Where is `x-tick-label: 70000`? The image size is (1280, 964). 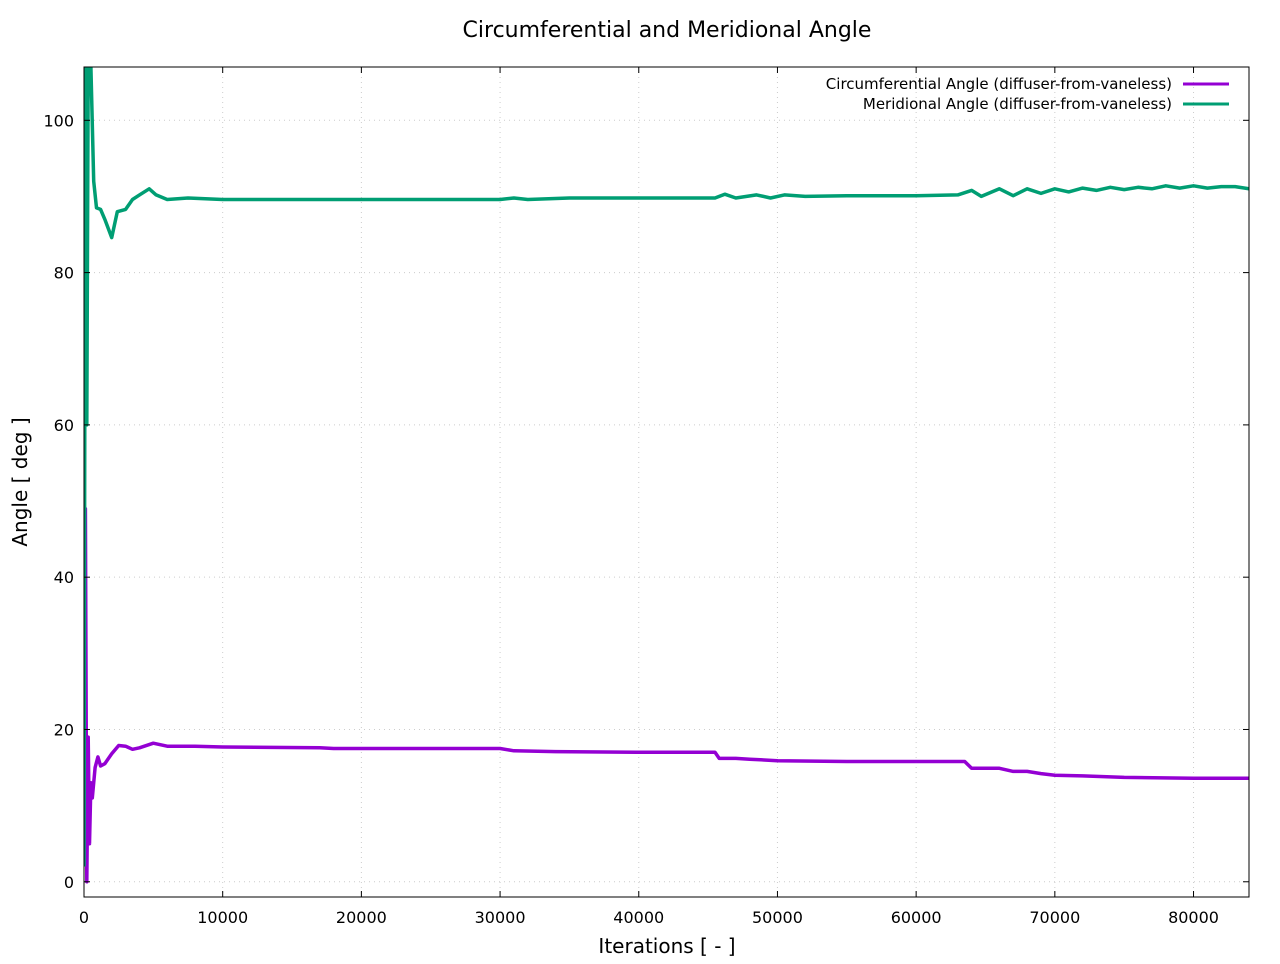 x-tick-label: 70000 is located at coordinates (1054, 917).